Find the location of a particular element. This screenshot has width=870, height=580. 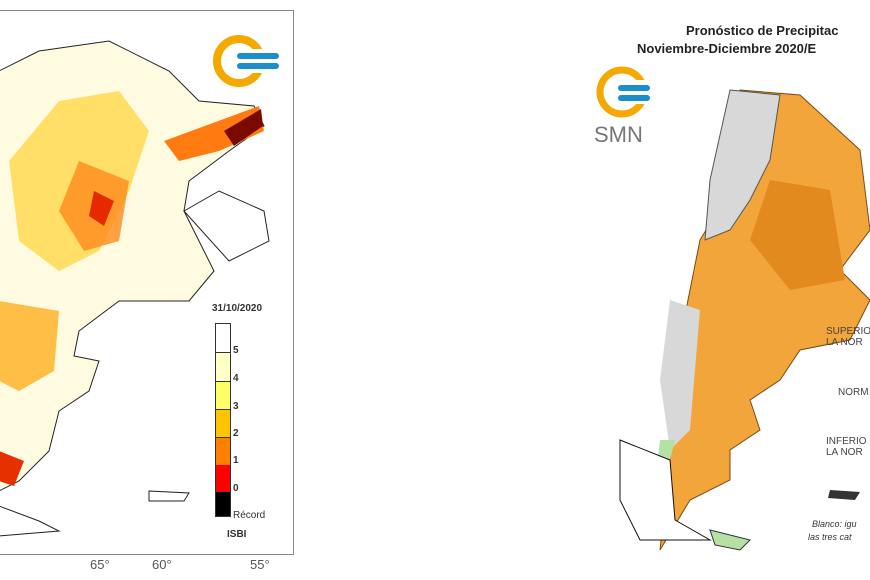

legend-label: Récord is located at coordinates (249, 515).